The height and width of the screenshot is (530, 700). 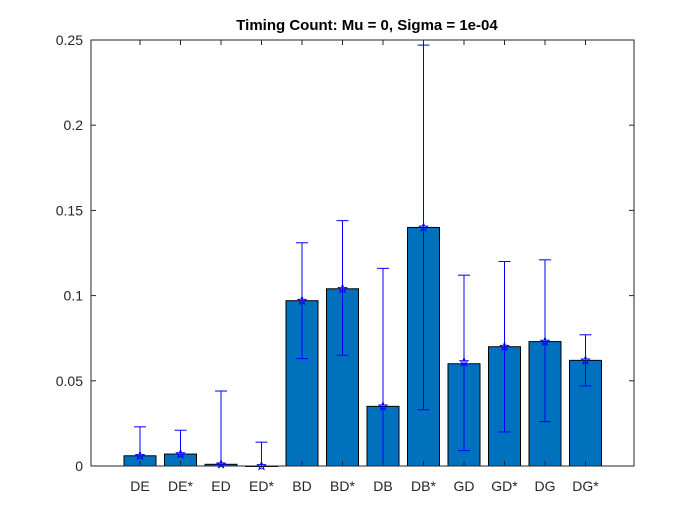 What do you see at coordinates (139, 486) in the screenshot?
I see `x-tick-label: DE` at bounding box center [139, 486].